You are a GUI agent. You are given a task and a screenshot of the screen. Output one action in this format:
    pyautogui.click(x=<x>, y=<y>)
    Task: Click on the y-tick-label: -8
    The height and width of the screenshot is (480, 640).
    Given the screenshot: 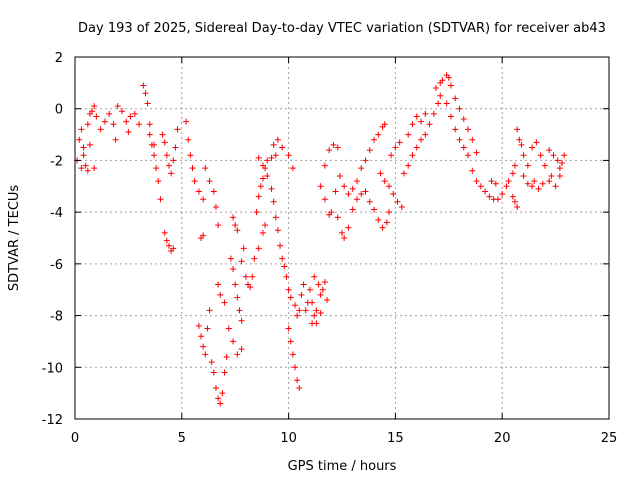 What is the action you would take?
    pyautogui.click(x=56, y=317)
    